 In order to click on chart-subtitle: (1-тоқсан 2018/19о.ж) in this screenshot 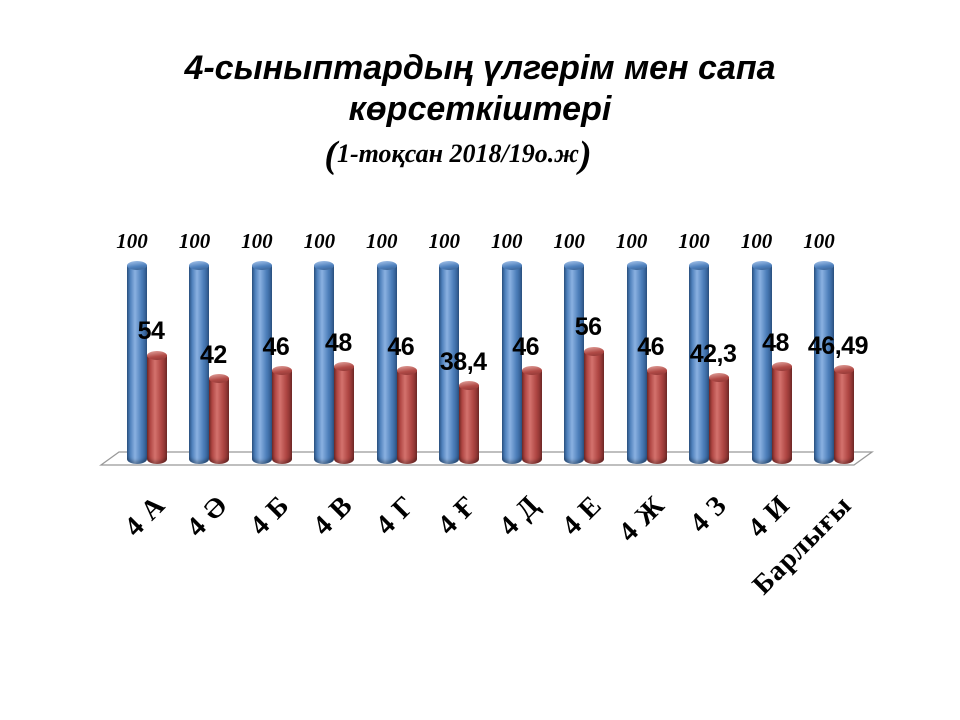, I will do `click(458, 154)`.